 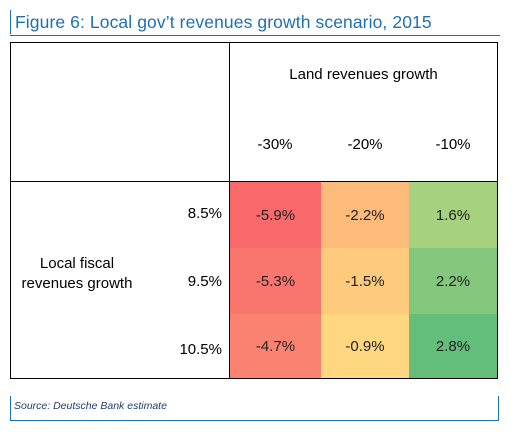 I want to click on heatmap-cell-label: 2.2%, so click(x=453, y=281).